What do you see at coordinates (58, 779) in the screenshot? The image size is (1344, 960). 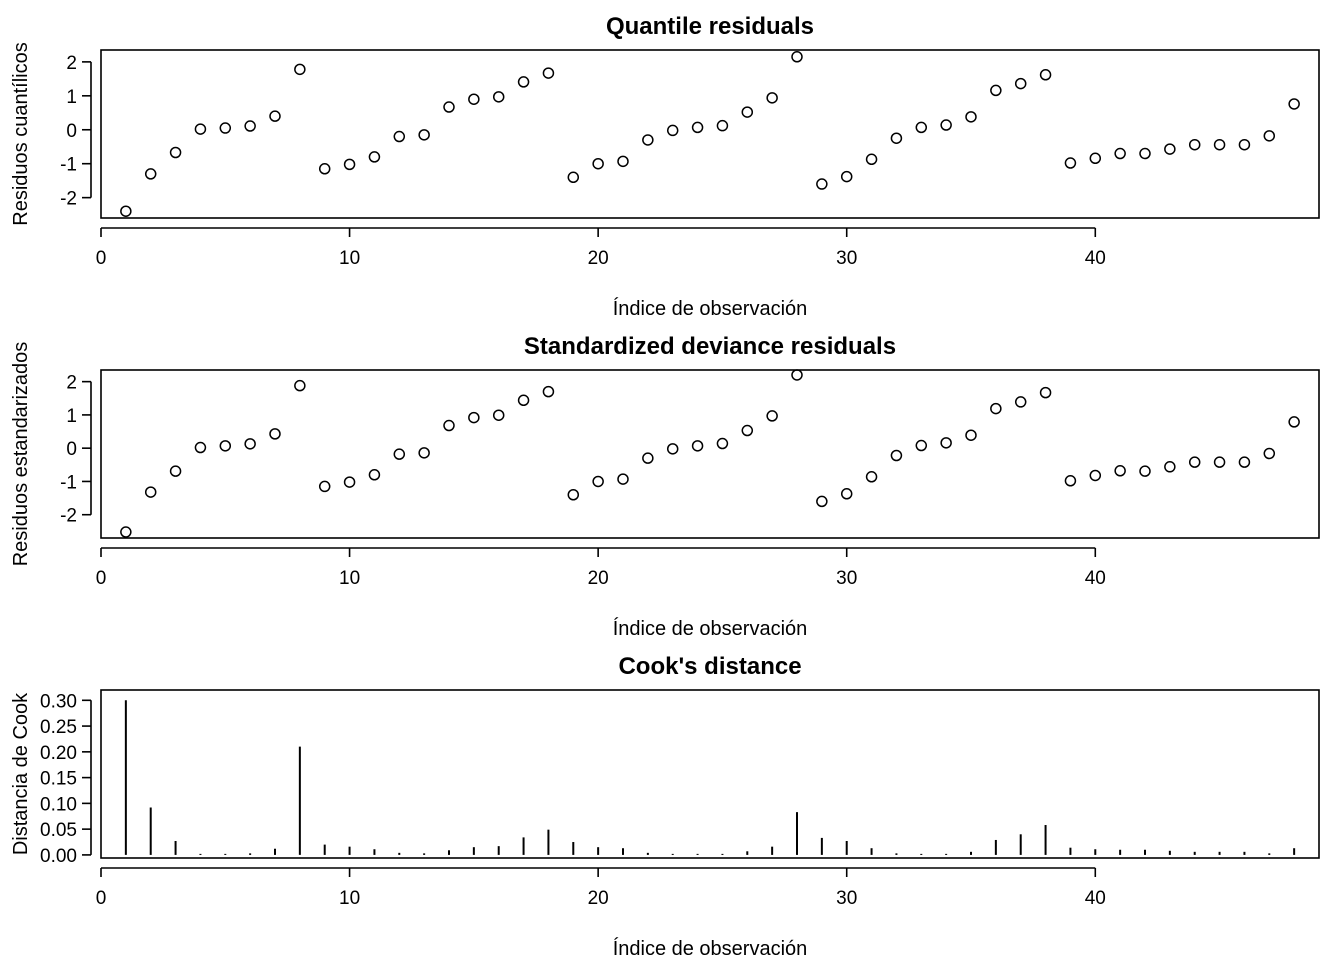 I see `y-tick-label: 0.15` at bounding box center [58, 779].